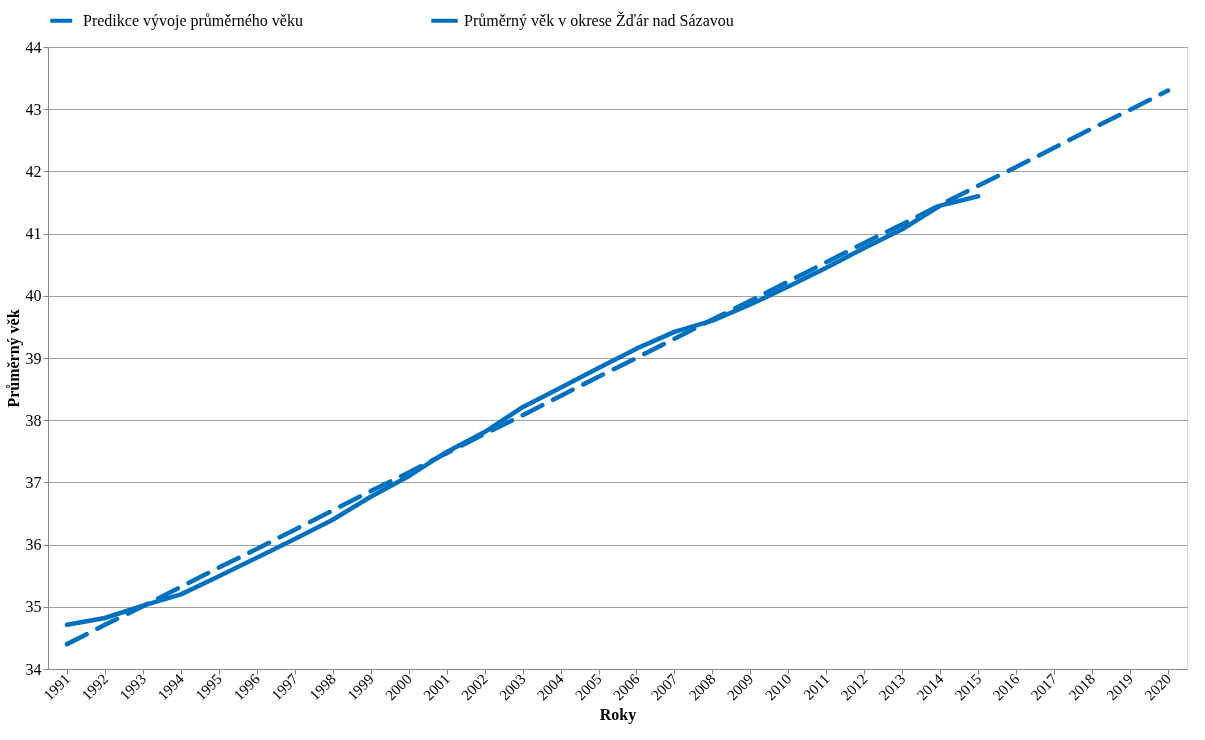 The width and height of the screenshot is (1205, 740). What do you see at coordinates (33, 171) in the screenshot?
I see `y-tick-label: 42` at bounding box center [33, 171].